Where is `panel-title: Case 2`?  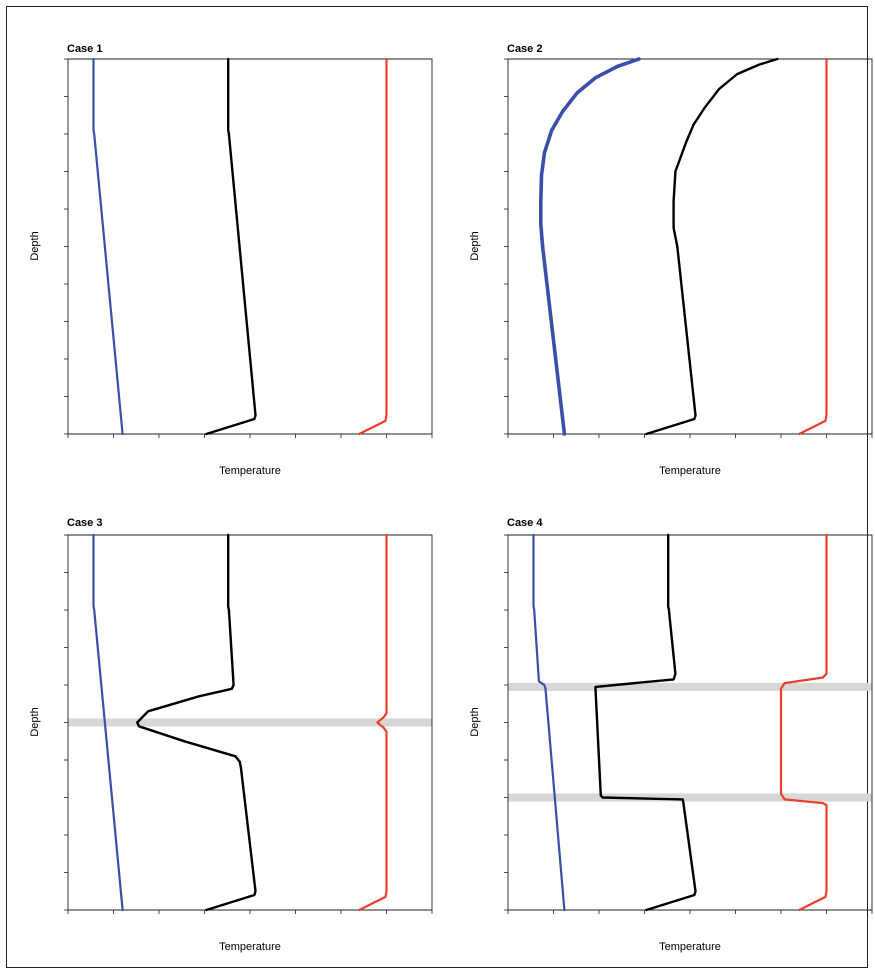
panel-title: Case 2 is located at coordinates (524, 49).